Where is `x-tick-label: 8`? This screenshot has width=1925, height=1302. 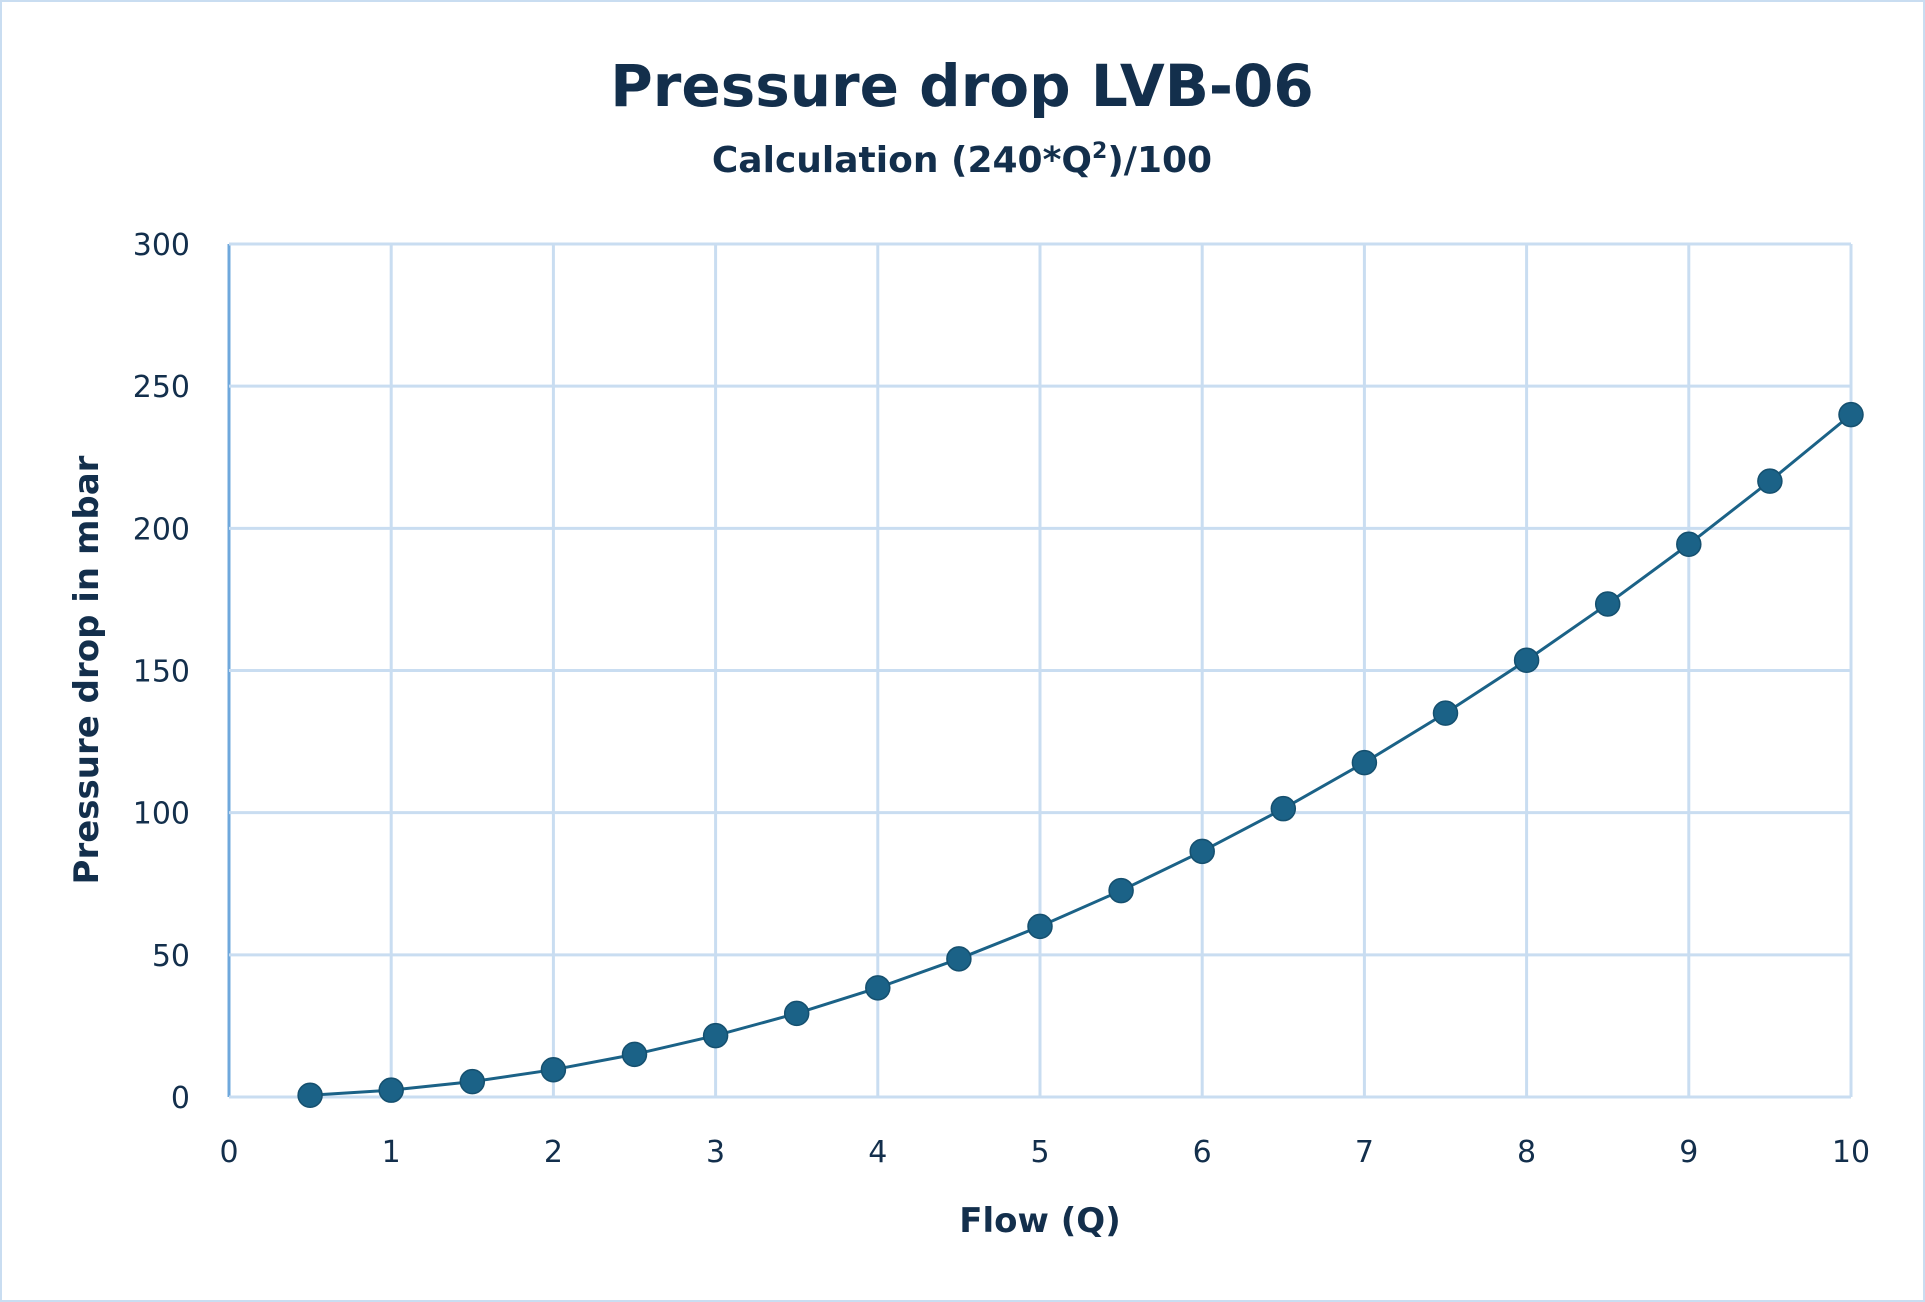 x-tick-label: 8 is located at coordinates (1526, 1152).